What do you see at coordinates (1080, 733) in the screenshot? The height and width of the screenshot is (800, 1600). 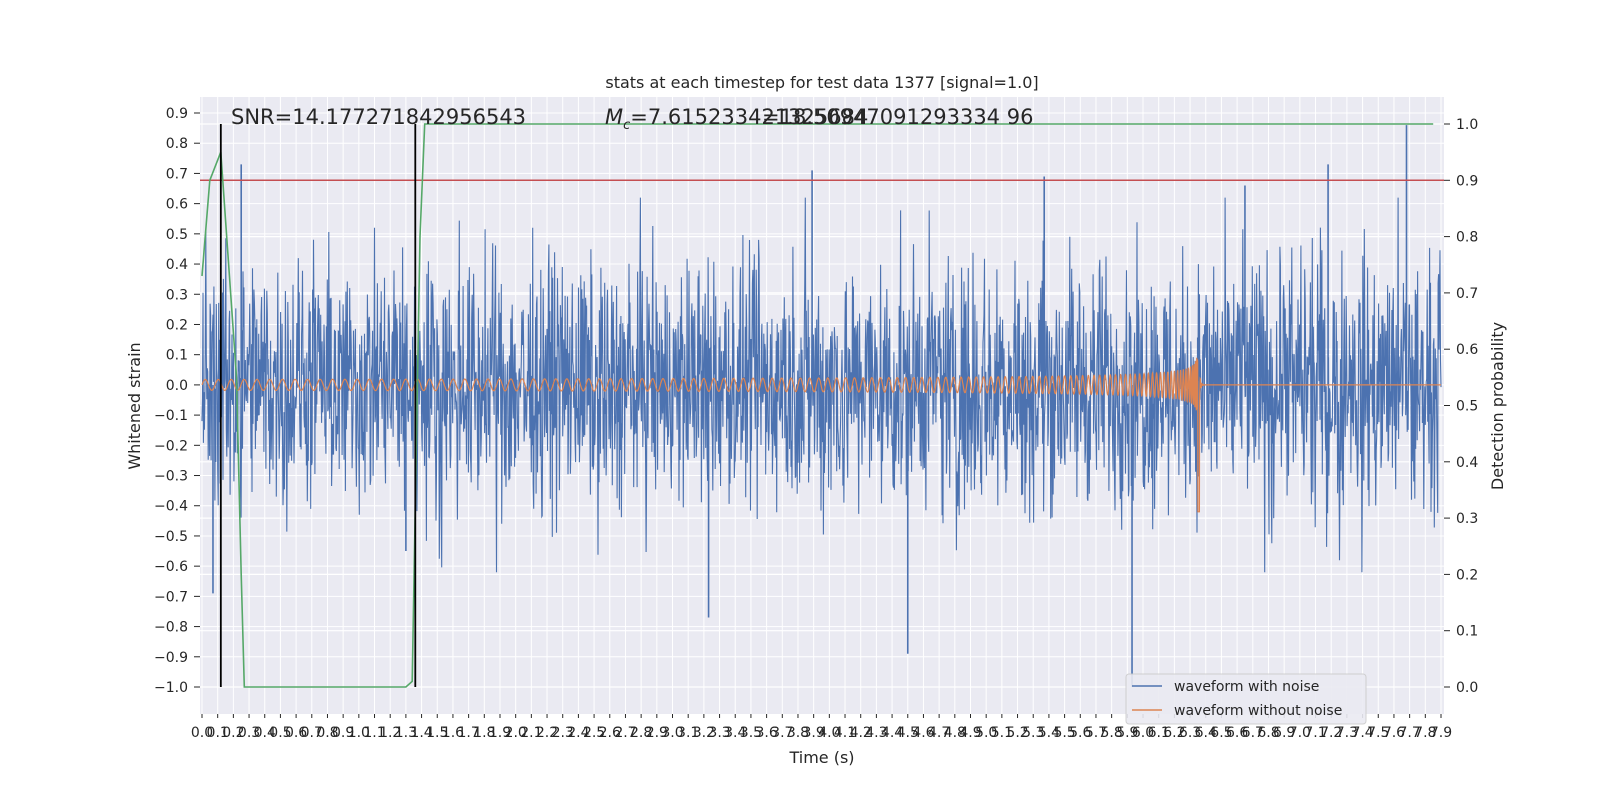 I see `x-tick-label: 5.6` at bounding box center [1080, 733].